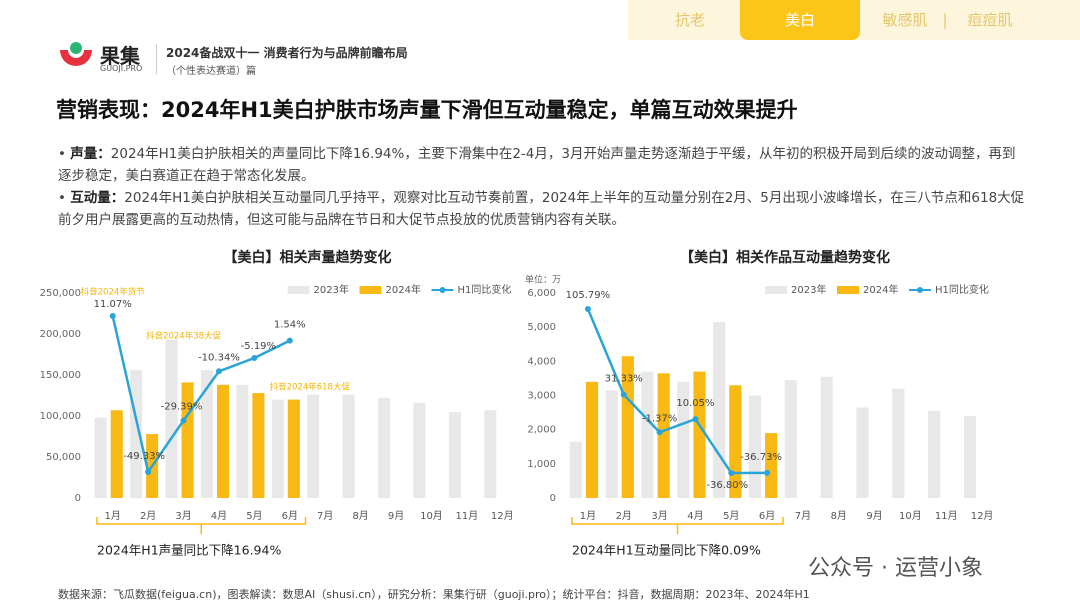 The height and width of the screenshot is (608, 1080). Describe the element at coordinates (144, 456) in the screenshot. I see `data-label: -49.33%` at that location.